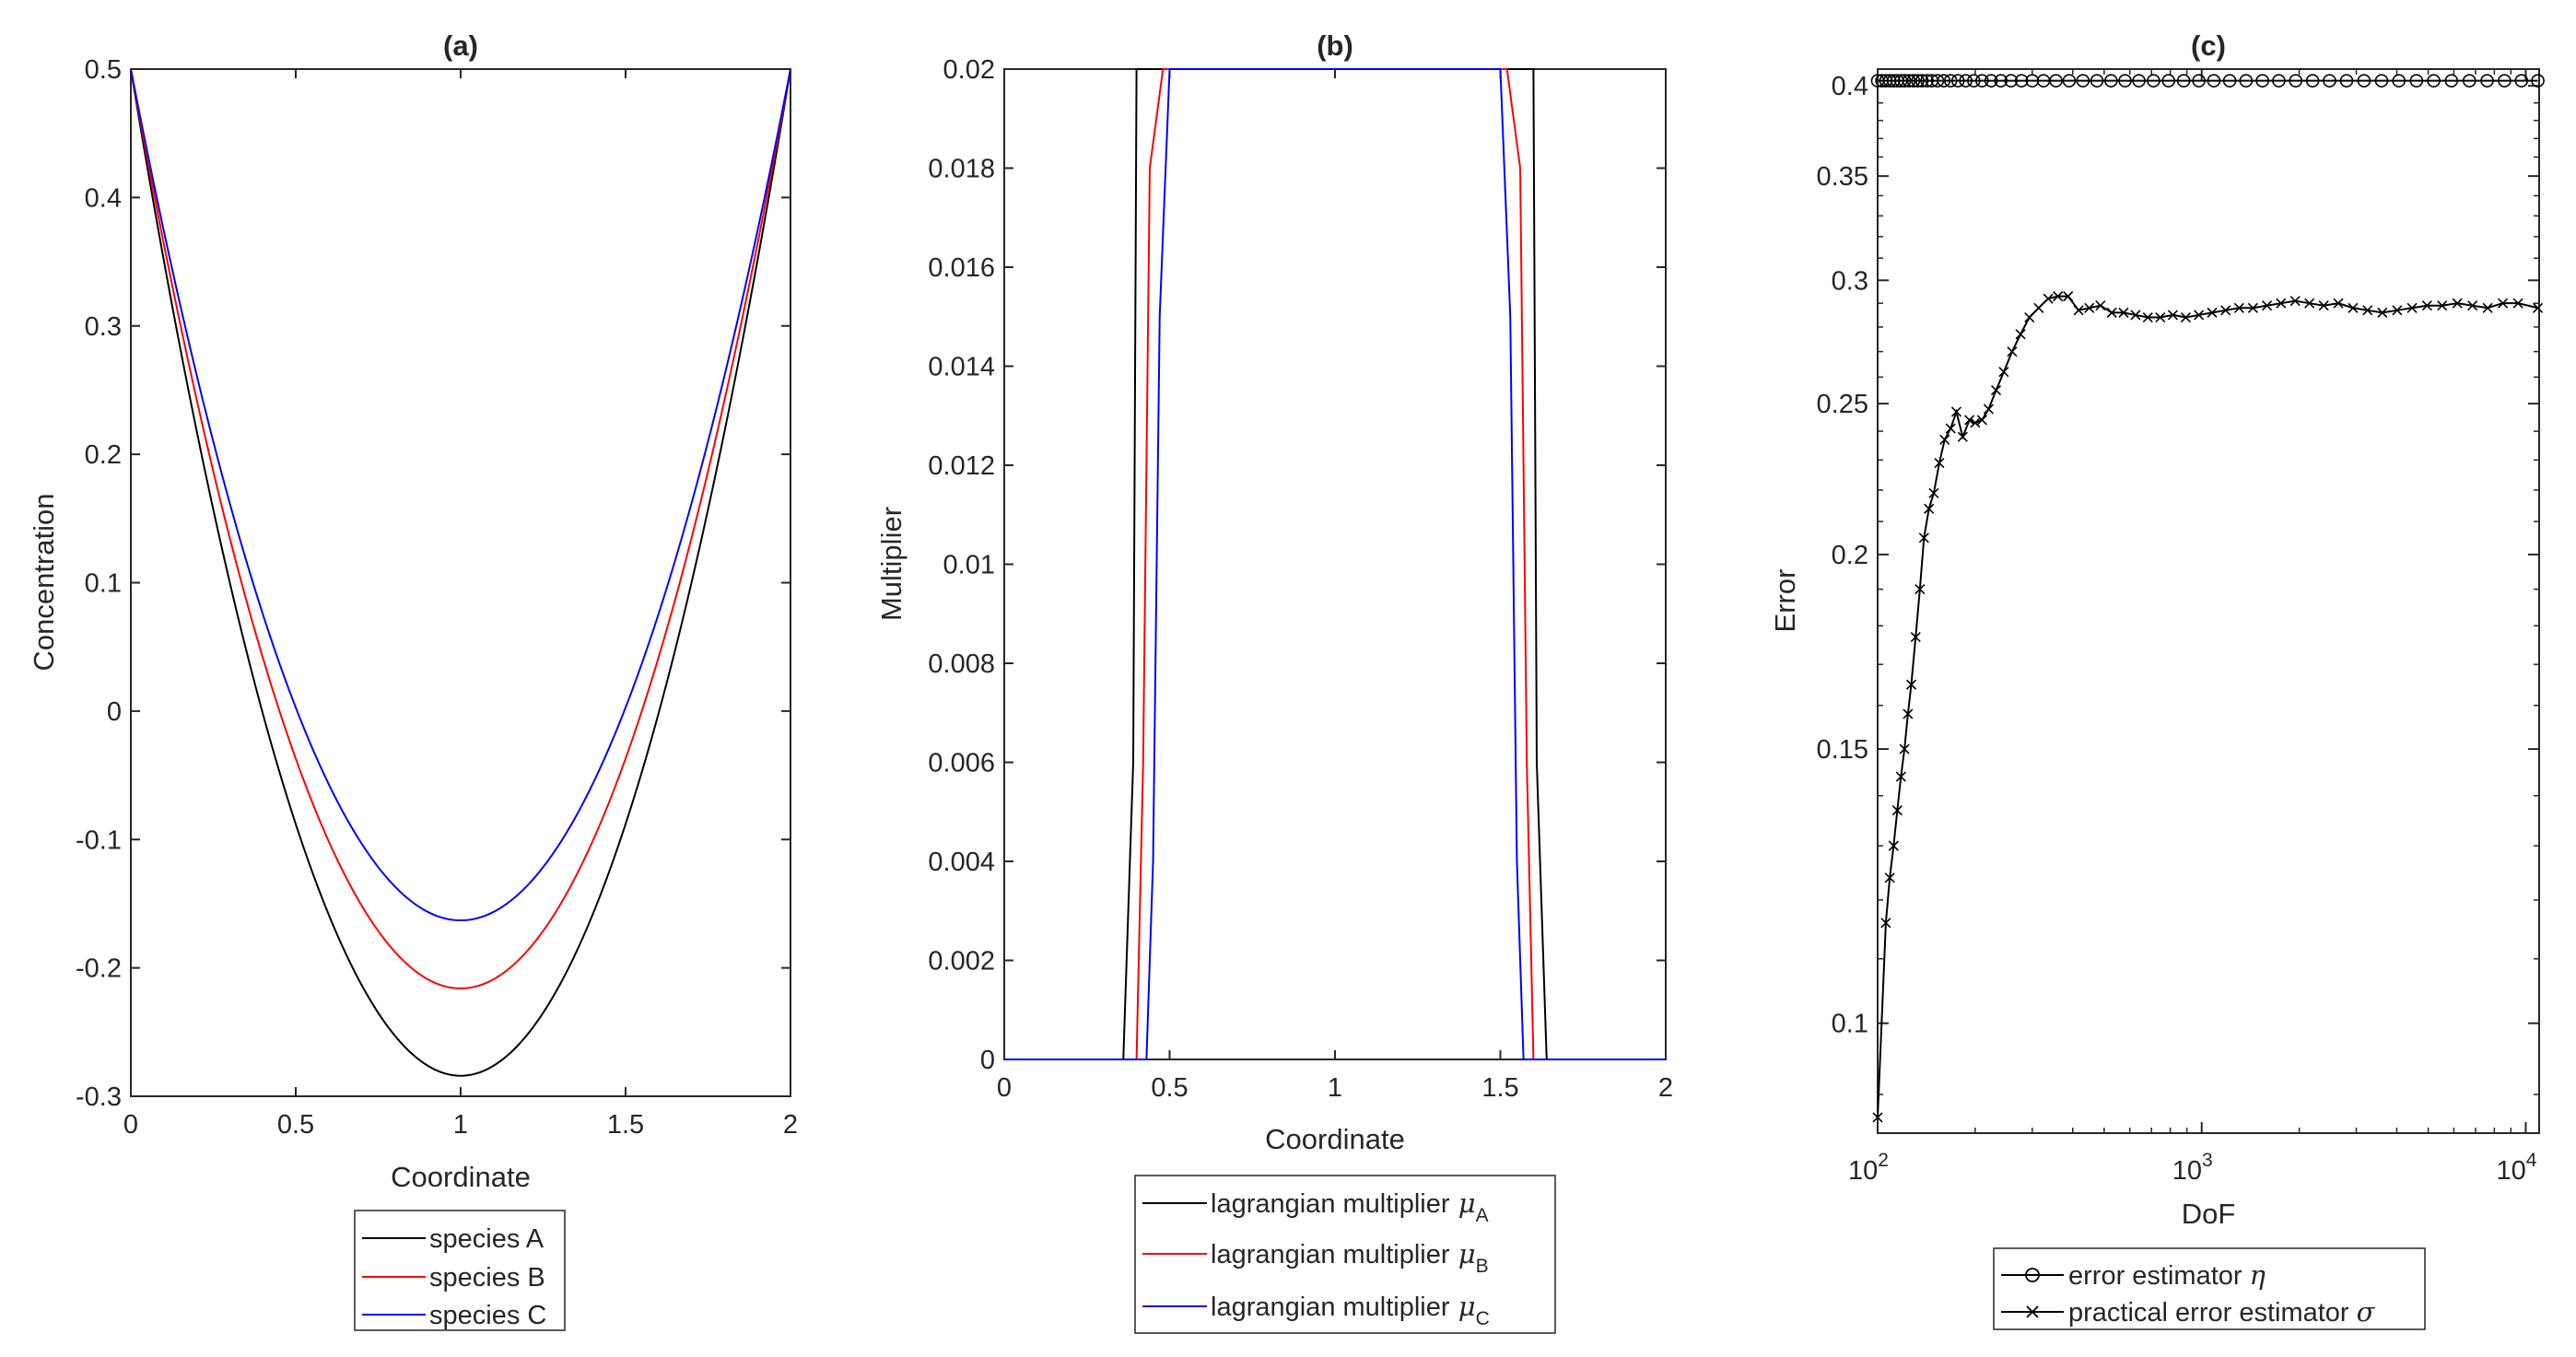 This screenshot has width=2576, height=1357. I want to click on panel-a-legend-box, so click(460, 1270).